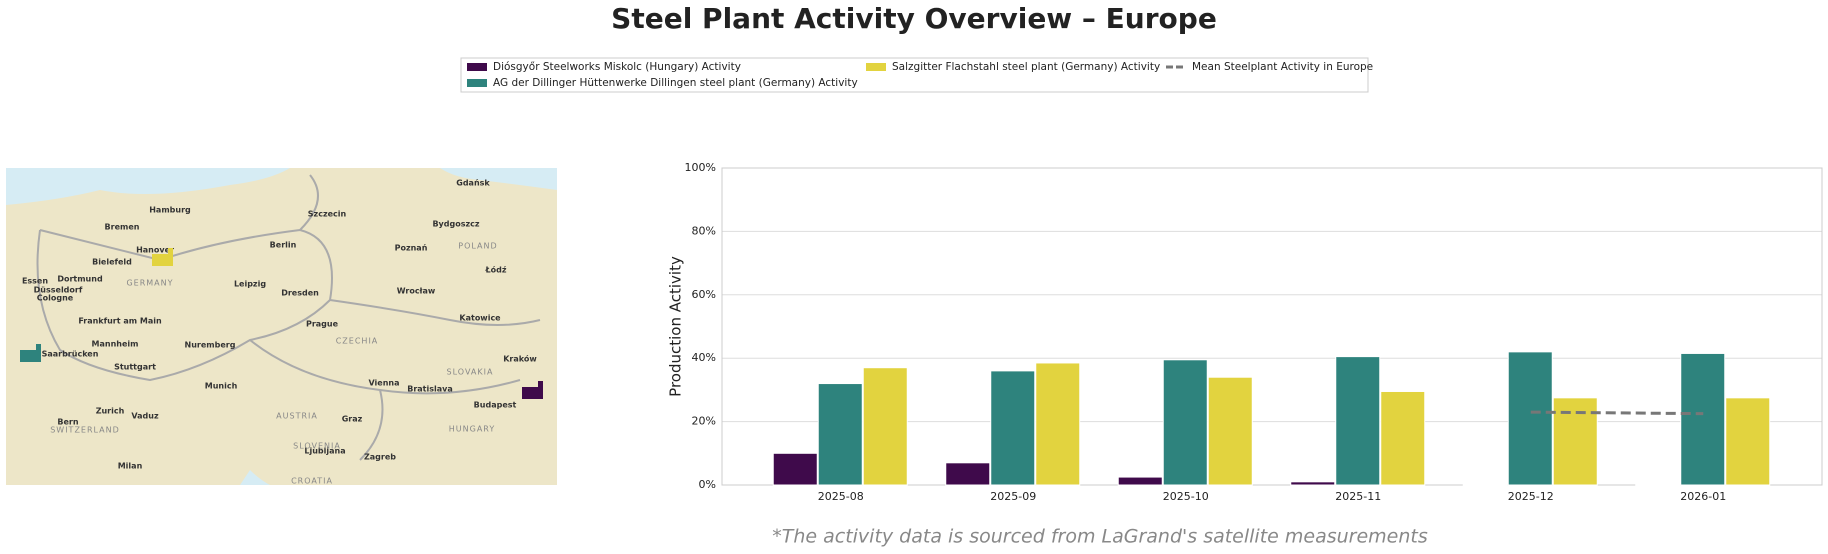 The width and height of the screenshot is (1828, 554). What do you see at coordinates (35, 281) in the screenshot?
I see `map-label: Essen` at bounding box center [35, 281].